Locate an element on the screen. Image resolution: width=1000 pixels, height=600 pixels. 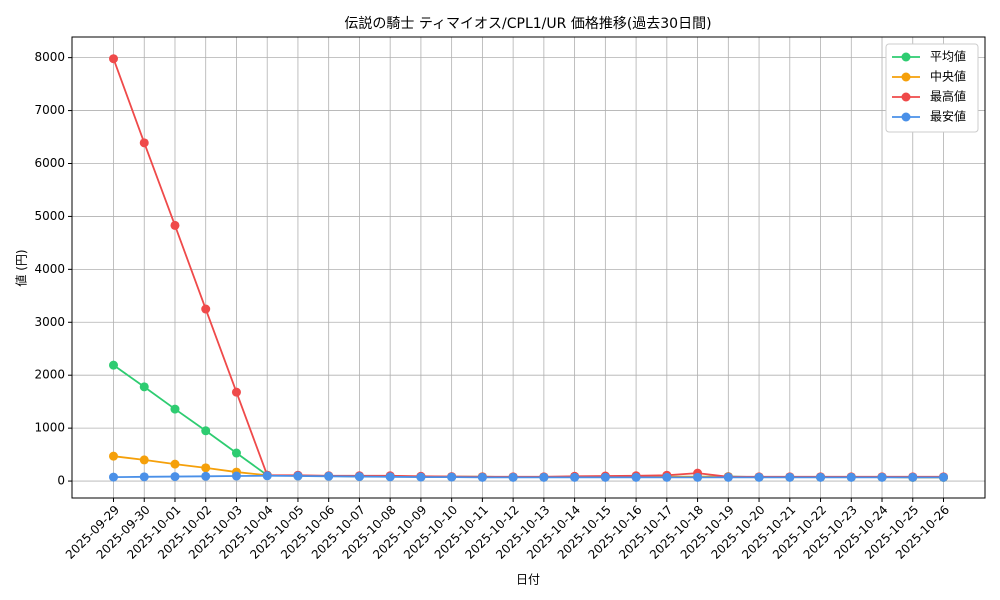
legend-label: 最安値 is located at coordinates (948, 116).